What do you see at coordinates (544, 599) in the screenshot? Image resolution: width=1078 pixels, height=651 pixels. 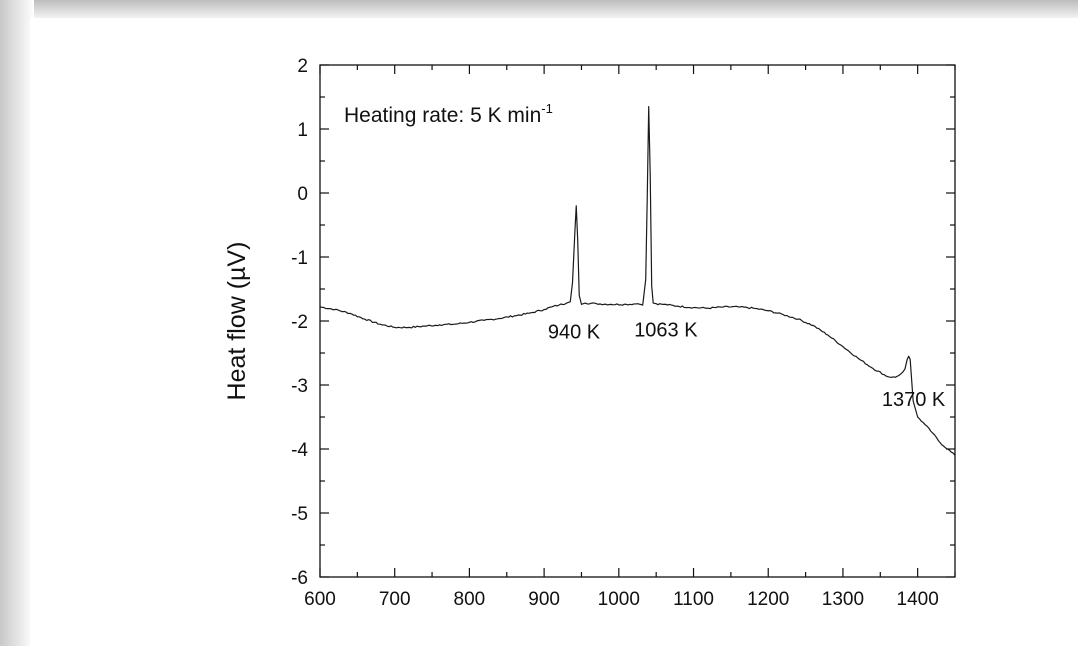 I see `x-tick-label: 900` at bounding box center [544, 599].